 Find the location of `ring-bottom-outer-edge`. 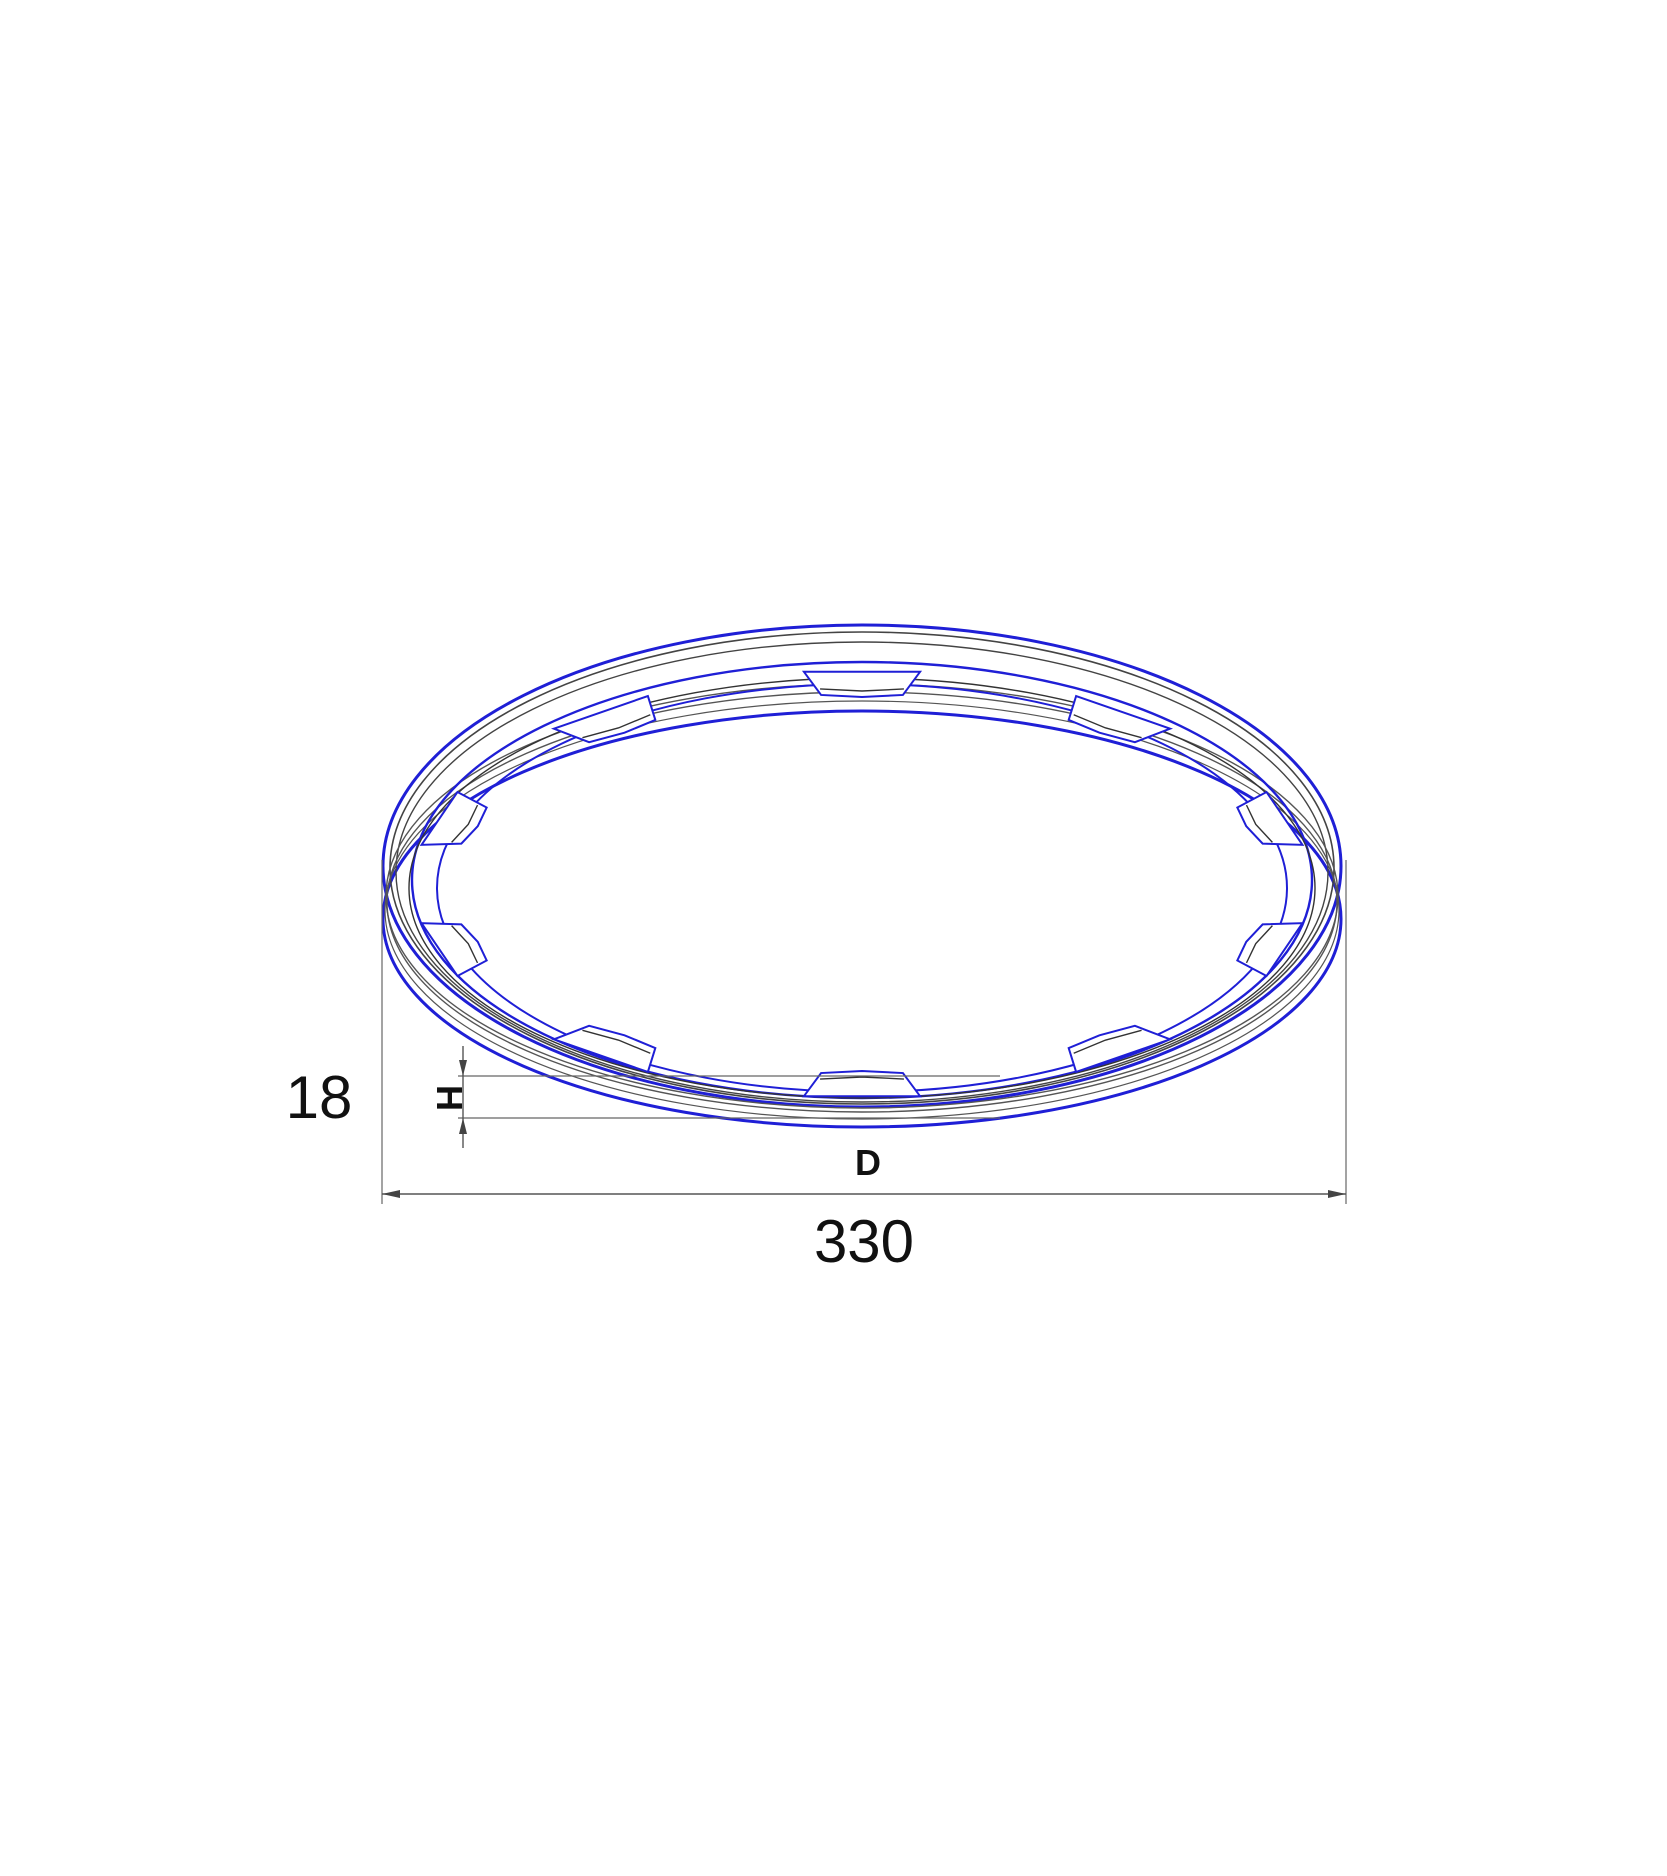

ring-bottom-outer-edge is located at coordinates (862, 919).